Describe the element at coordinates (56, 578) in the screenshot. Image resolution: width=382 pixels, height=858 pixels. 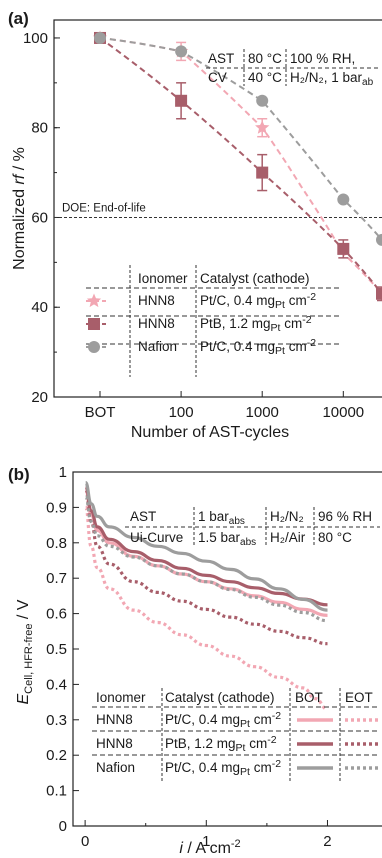
I see `y-tick-label: 0.7` at that location.